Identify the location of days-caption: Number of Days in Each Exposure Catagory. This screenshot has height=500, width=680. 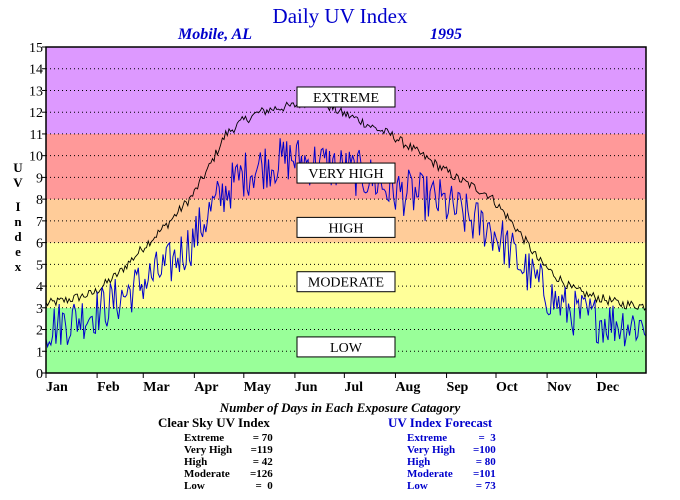
(340, 407).